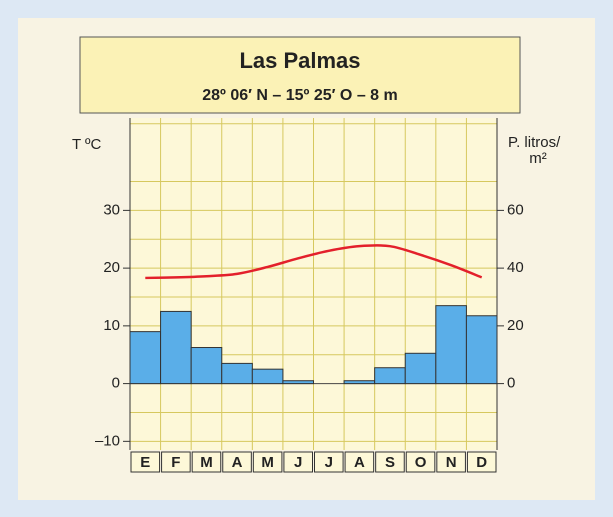 This screenshot has height=517, width=613. What do you see at coordinates (107, 440) in the screenshot?
I see `y-tick-label: –10` at bounding box center [107, 440].